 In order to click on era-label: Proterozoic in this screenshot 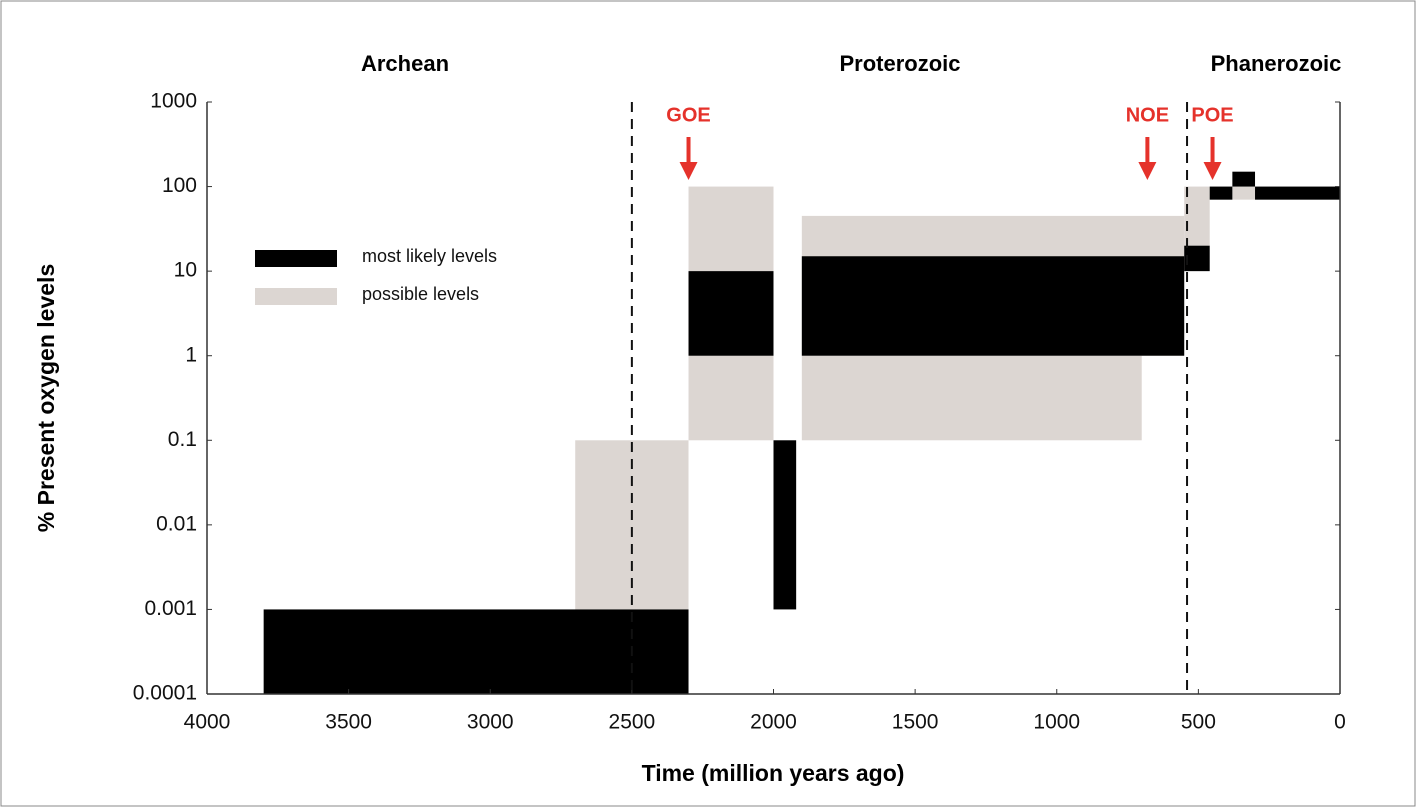, I will do `click(899, 63)`.